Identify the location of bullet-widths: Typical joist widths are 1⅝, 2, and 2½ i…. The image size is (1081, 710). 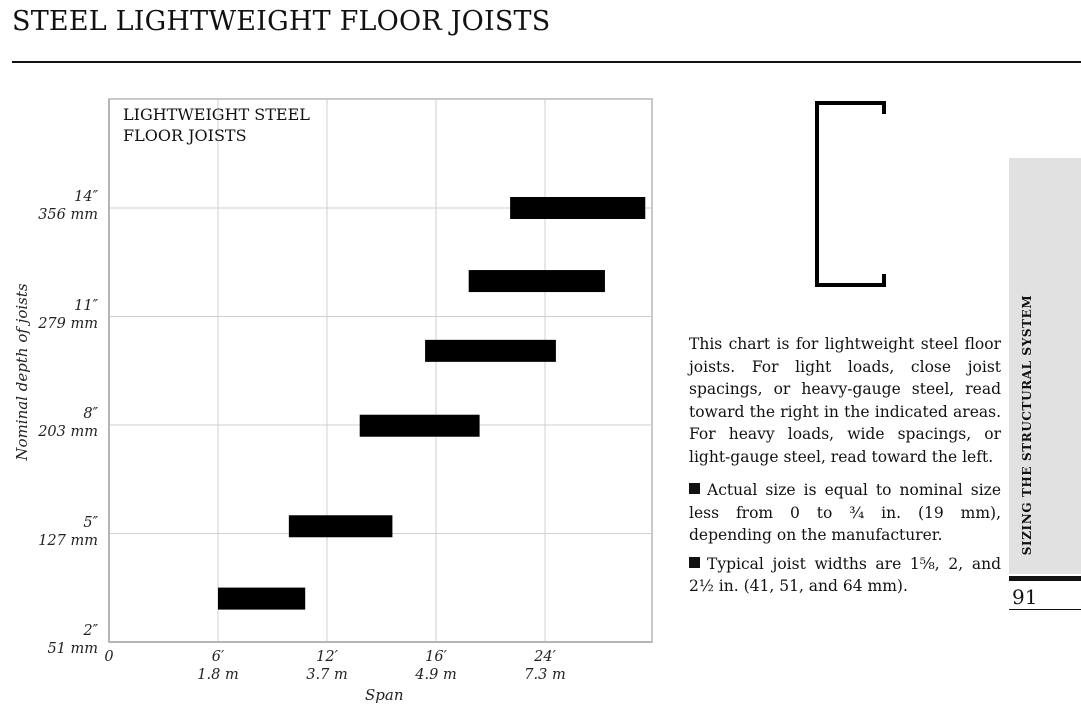
(845, 575).